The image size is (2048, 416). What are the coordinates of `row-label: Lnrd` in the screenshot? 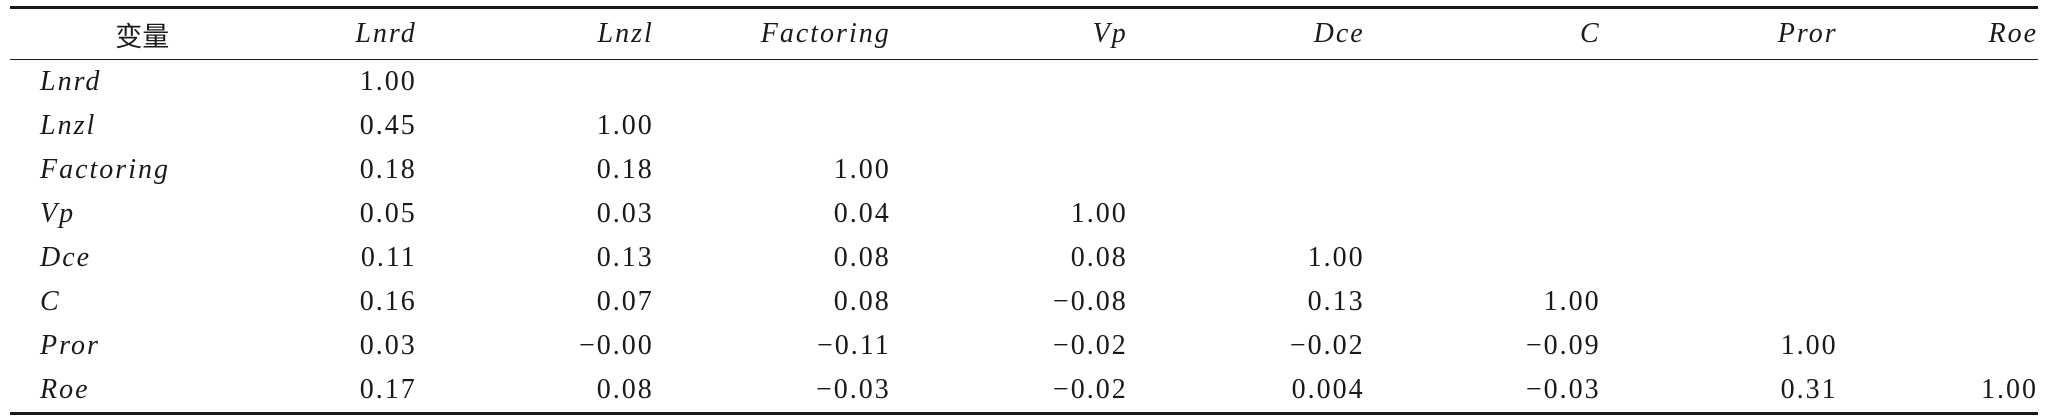 It's located at (71, 81).